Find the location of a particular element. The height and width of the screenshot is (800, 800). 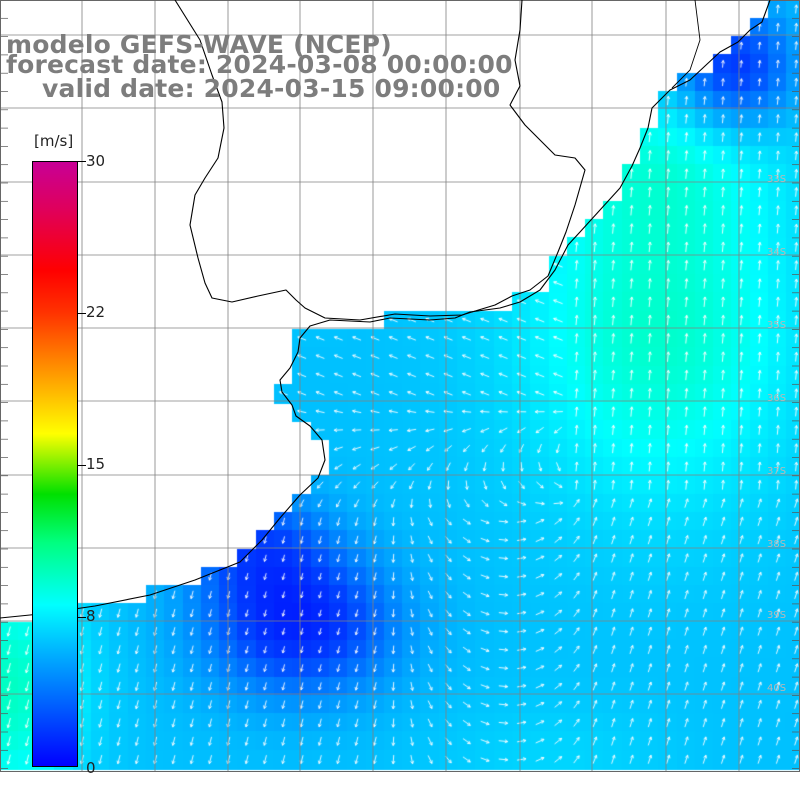

colorbar-tick-label: 0 is located at coordinates (91, 768).